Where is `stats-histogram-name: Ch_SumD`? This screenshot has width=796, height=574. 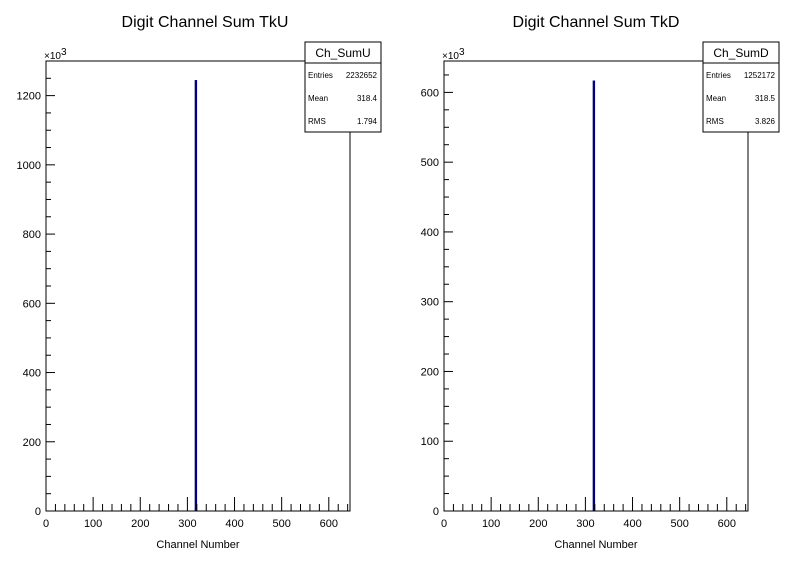
stats-histogram-name: Ch_SumD is located at coordinates (741, 53).